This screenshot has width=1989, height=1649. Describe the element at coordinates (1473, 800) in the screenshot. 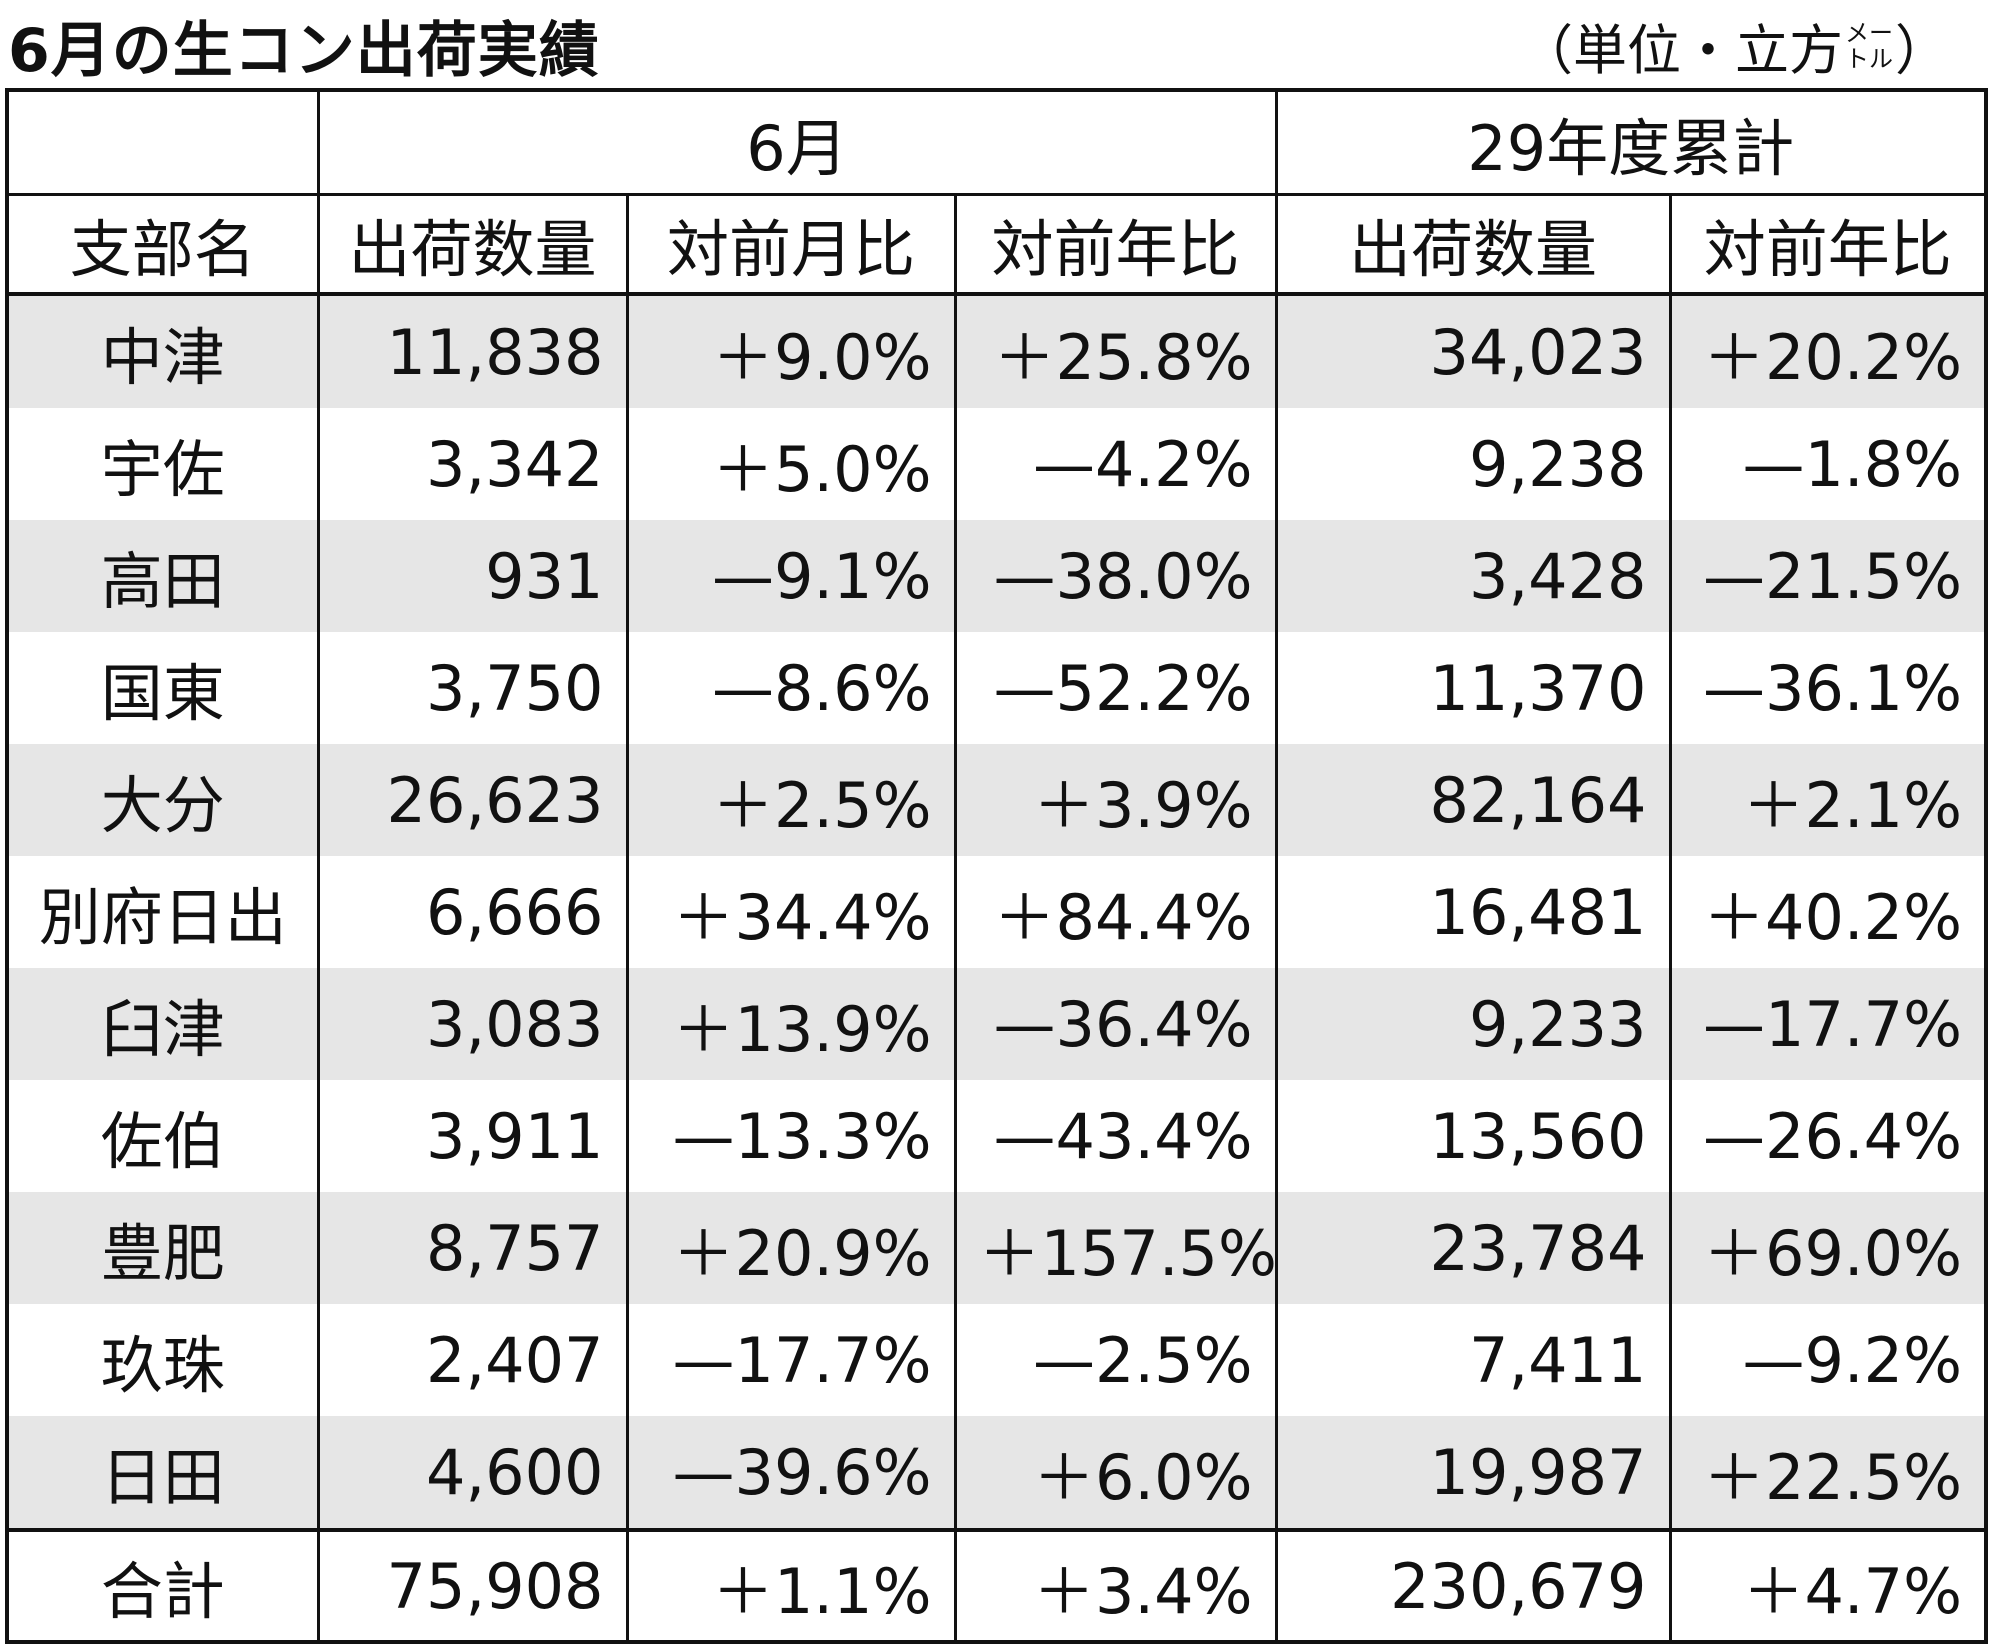

I see `cell: 82,164` at that location.